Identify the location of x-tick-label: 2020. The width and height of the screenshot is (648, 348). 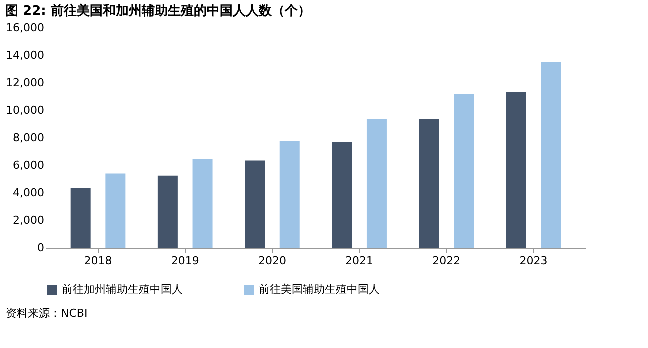
(272, 261).